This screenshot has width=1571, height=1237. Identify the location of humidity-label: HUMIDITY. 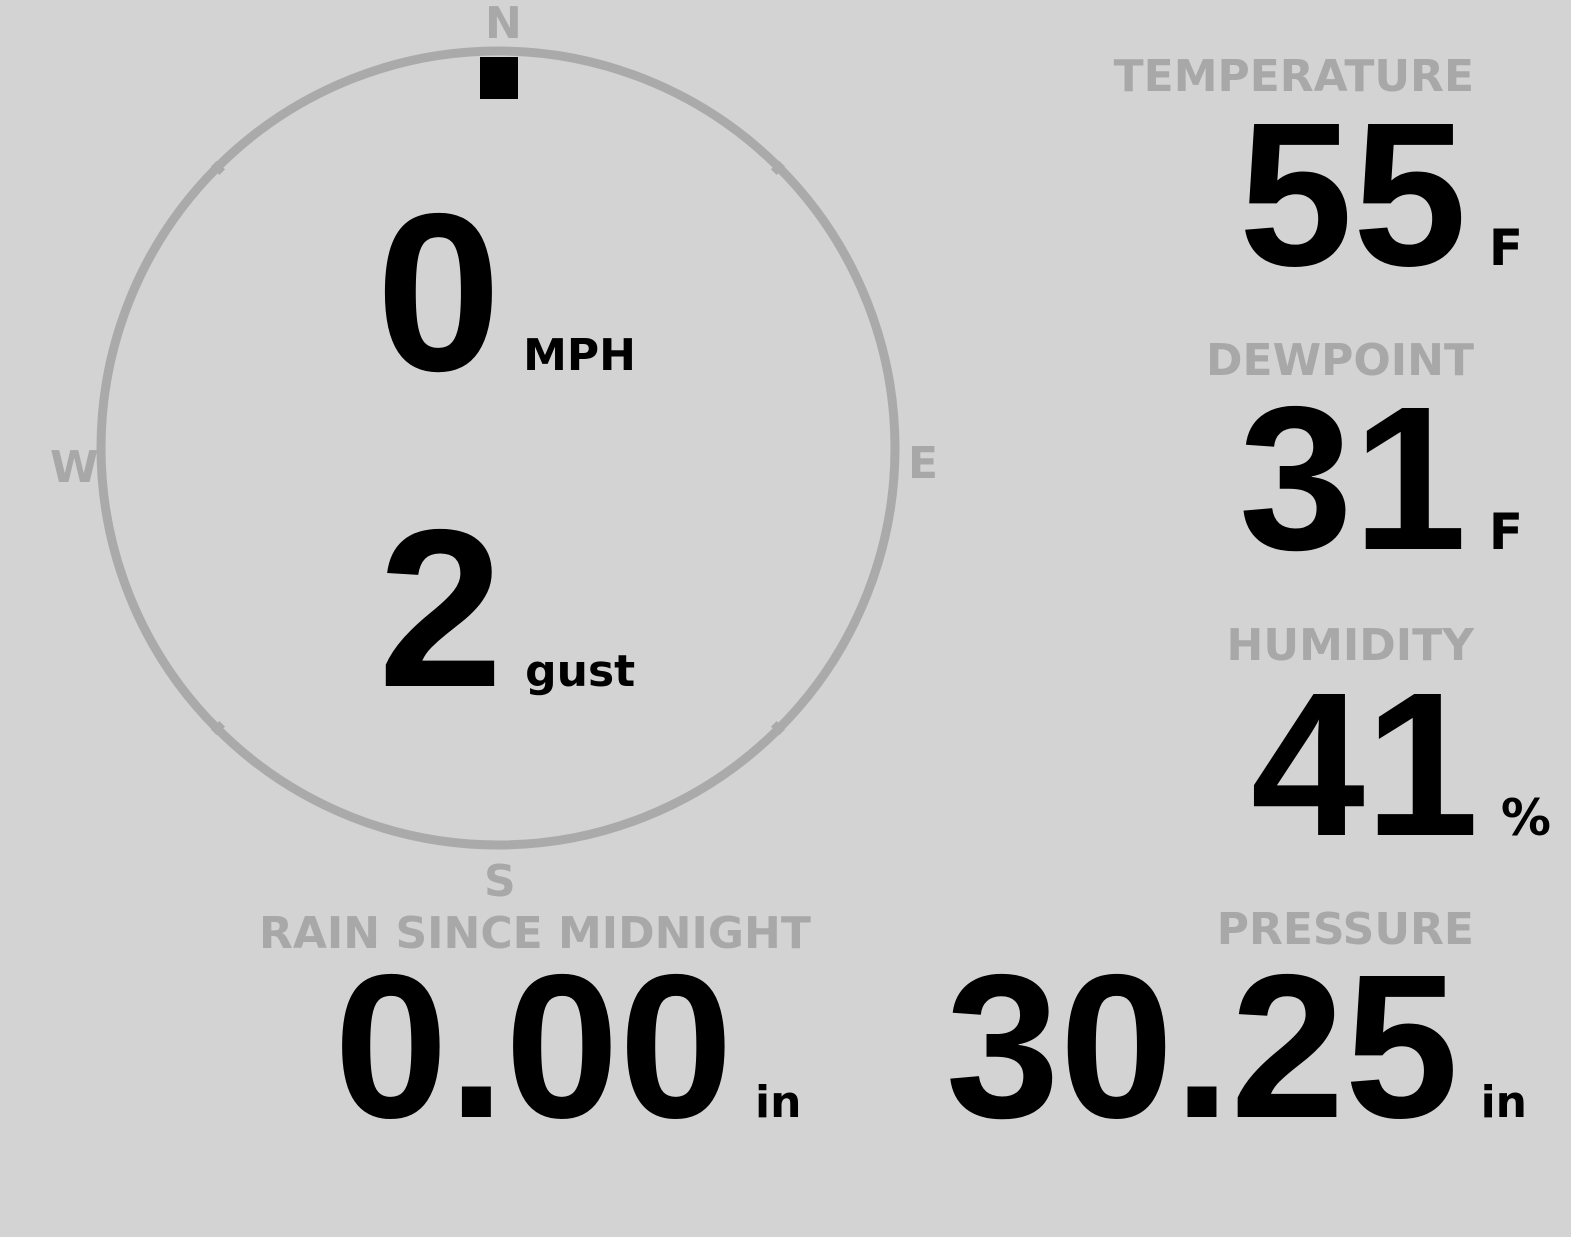
(1350, 645).